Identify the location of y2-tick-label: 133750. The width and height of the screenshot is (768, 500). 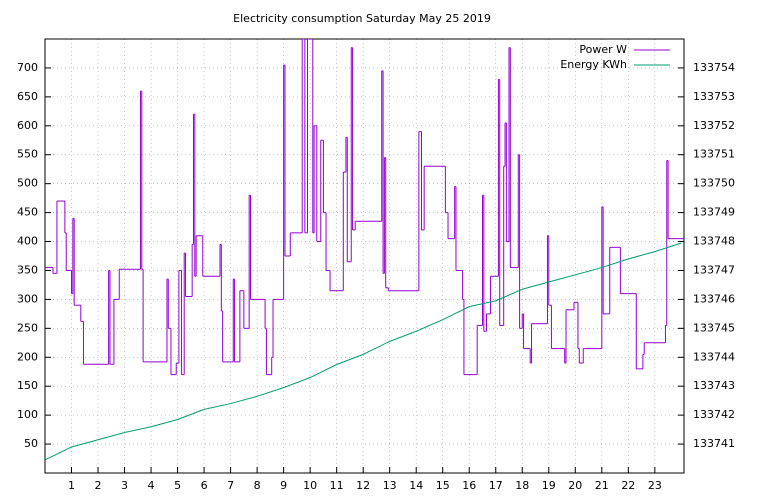
(714, 183).